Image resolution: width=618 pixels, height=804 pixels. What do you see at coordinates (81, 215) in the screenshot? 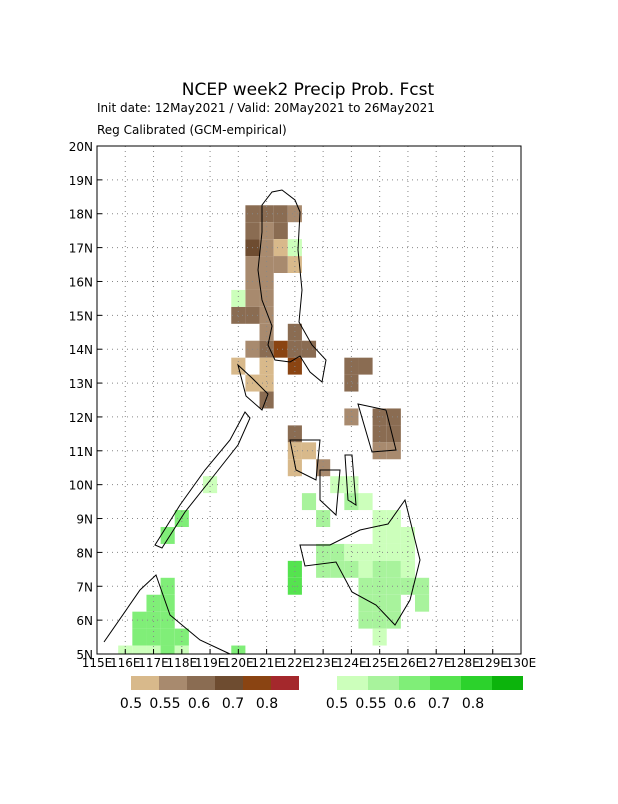
I see `y-tick-label: 18N` at bounding box center [81, 215].